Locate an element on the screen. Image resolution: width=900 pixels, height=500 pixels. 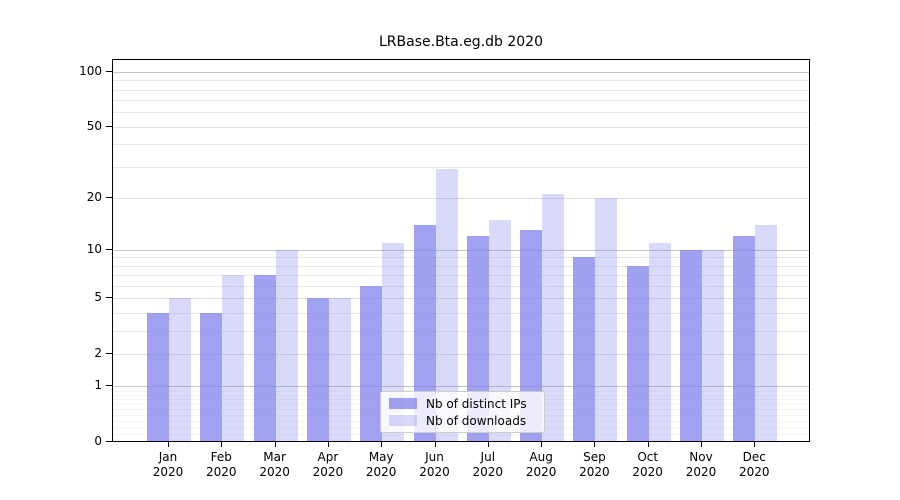
x-tick-label-apr: Apr 2020 is located at coordinates (328, 465).